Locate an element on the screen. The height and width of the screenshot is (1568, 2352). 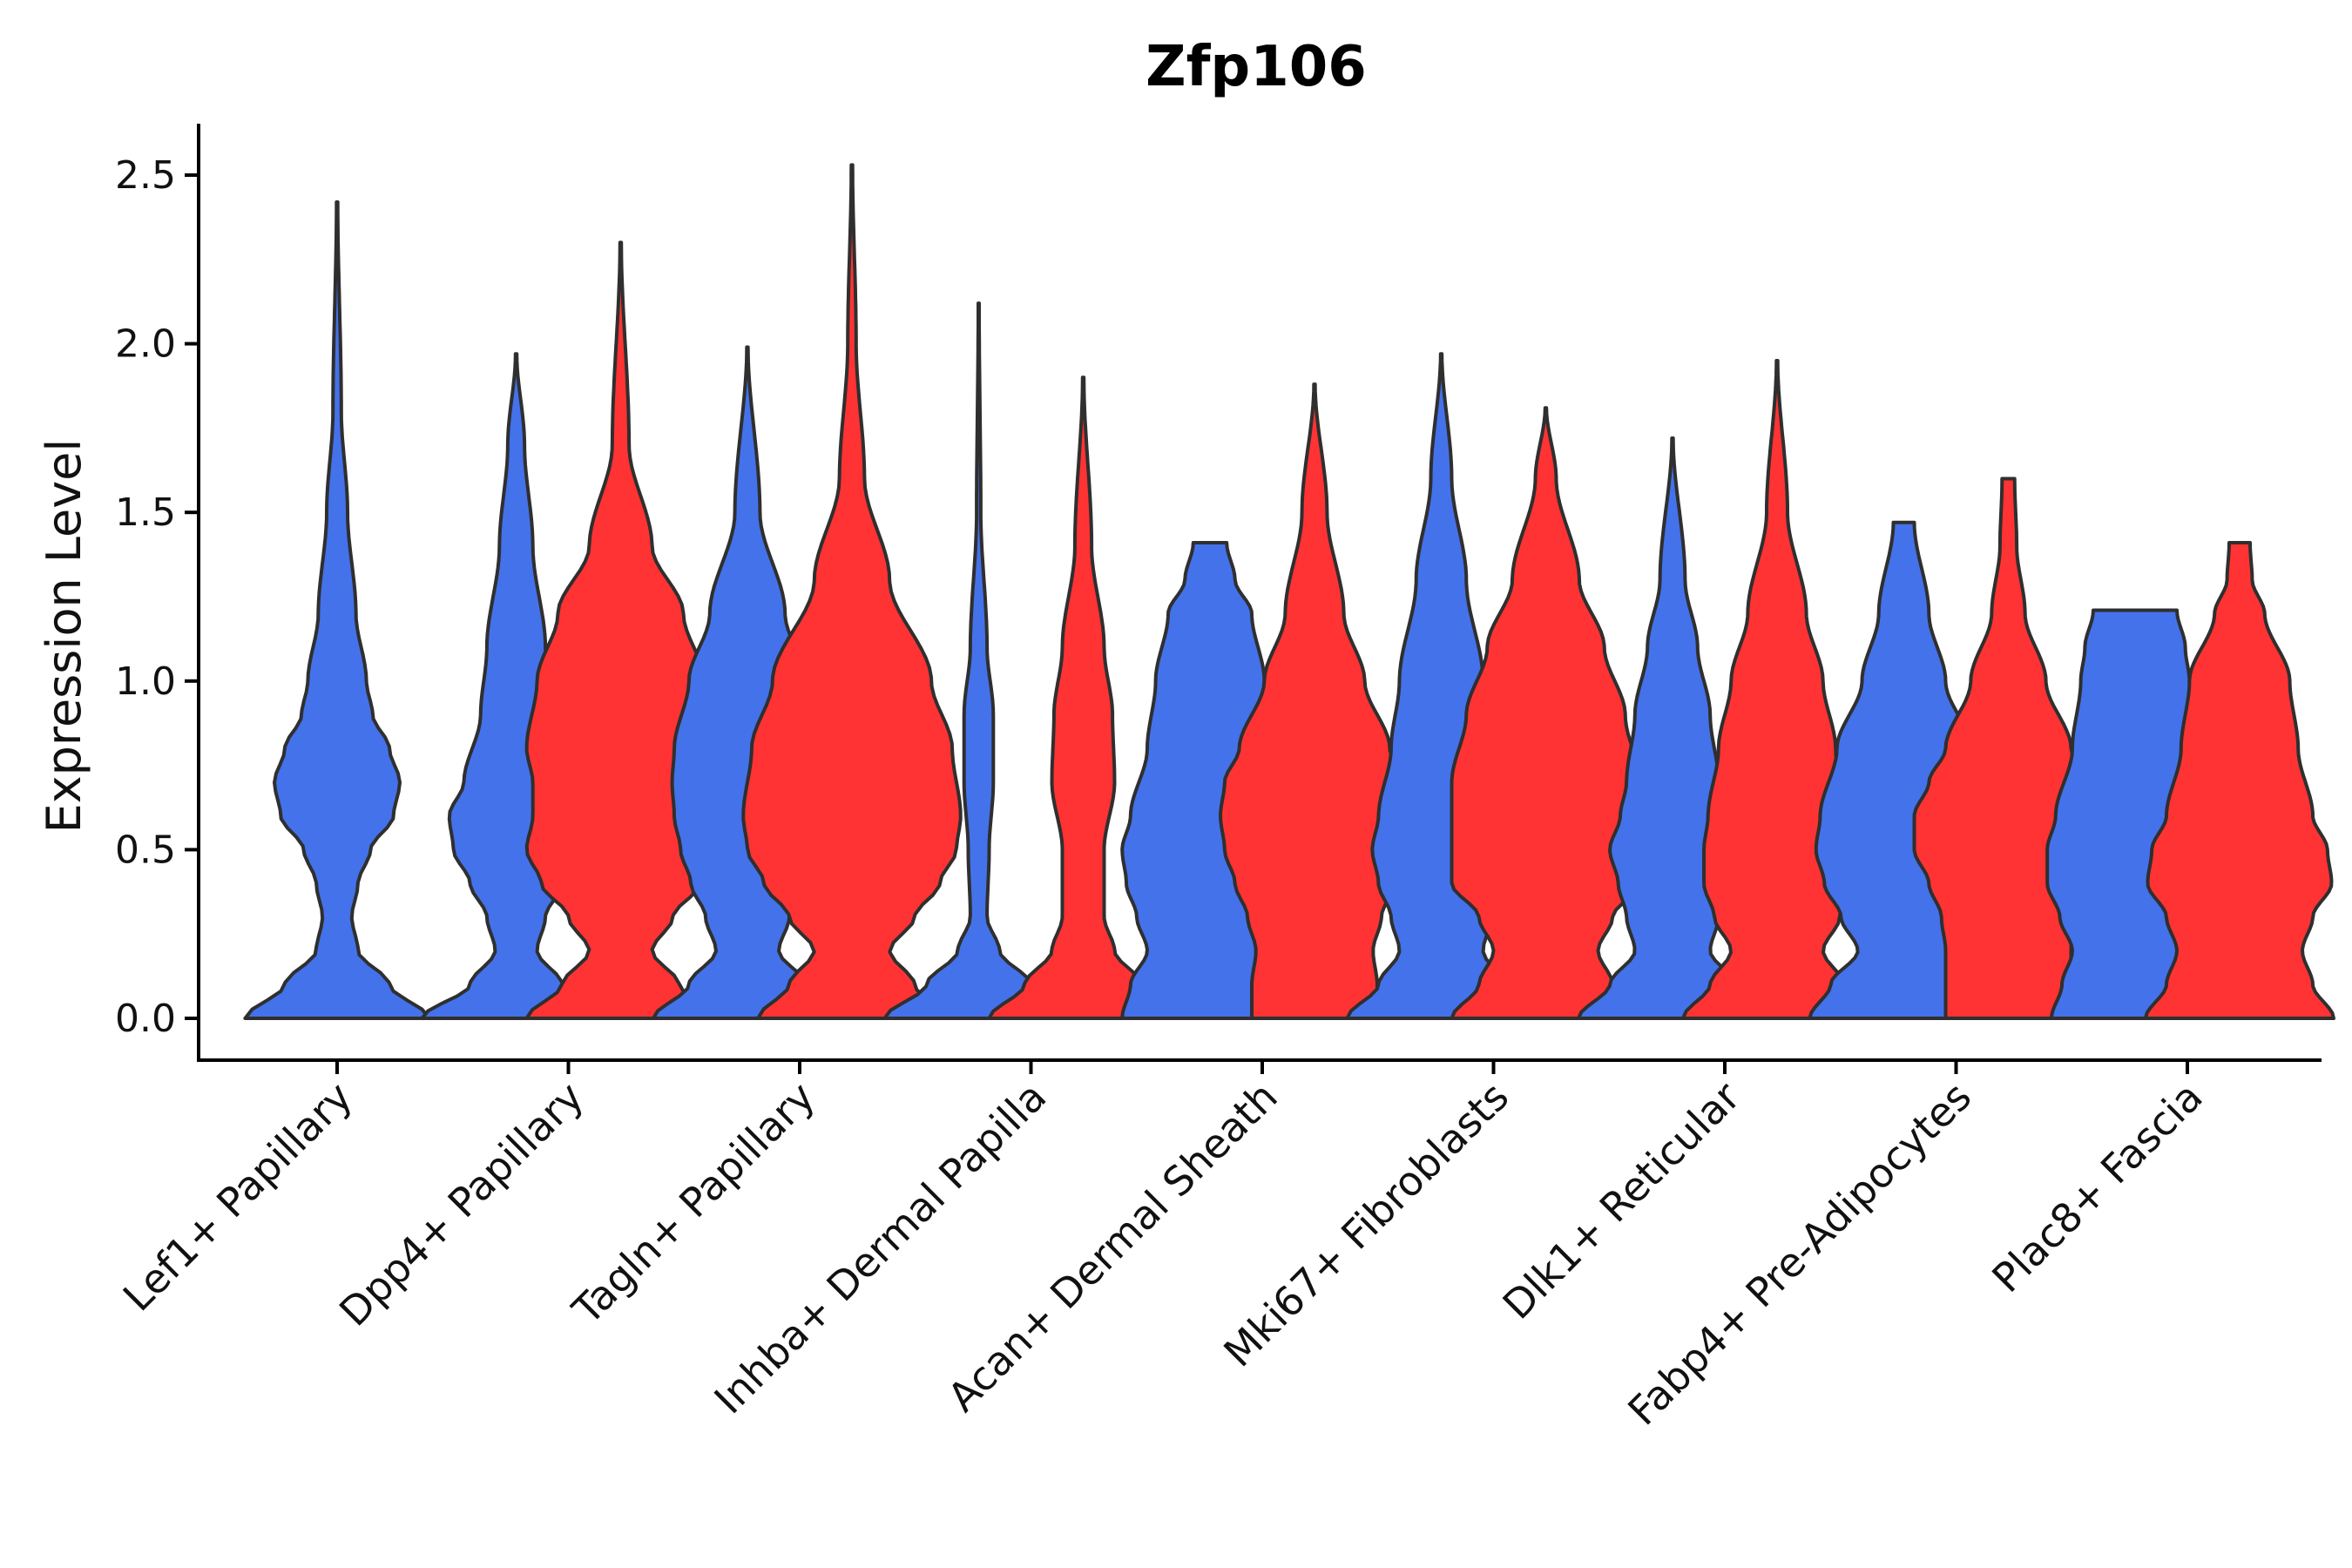
y-axis-label: Expression Level is located at coordinates (64, 636).